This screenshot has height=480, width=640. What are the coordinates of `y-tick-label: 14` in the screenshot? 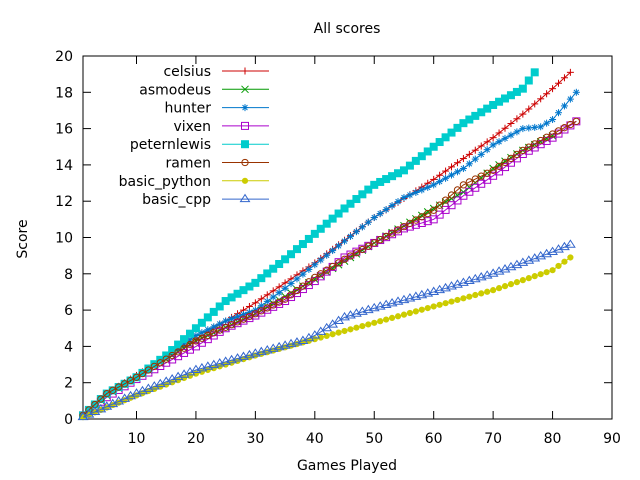 It's located at (64, 166).